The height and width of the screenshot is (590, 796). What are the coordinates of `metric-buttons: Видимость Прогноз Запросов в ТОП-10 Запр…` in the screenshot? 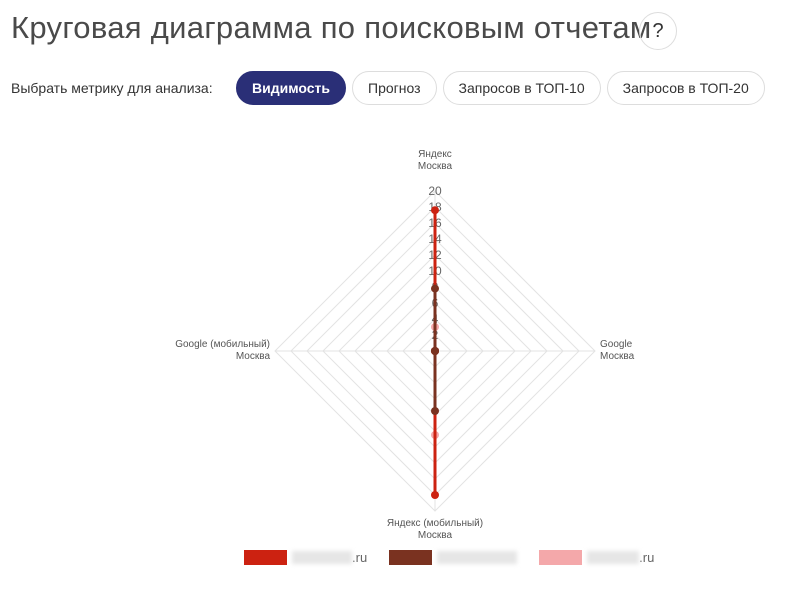 It's located at (500, 88).